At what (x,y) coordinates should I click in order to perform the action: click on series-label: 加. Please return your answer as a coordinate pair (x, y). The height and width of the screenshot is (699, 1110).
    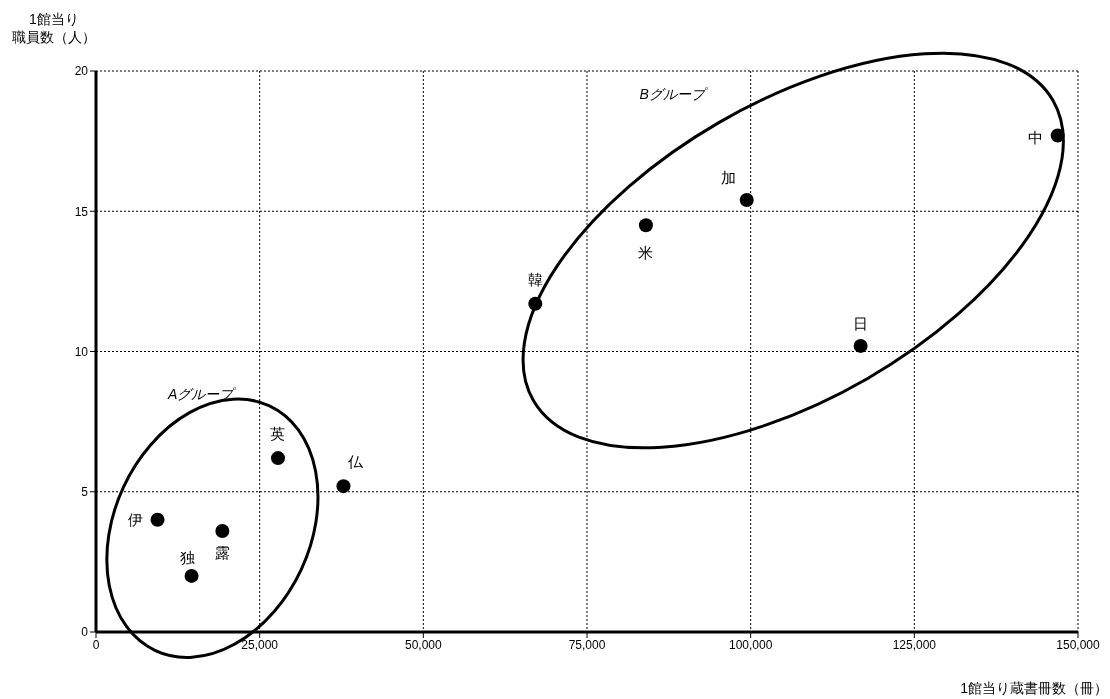
    Looking at the image, I should click on (729, 178).